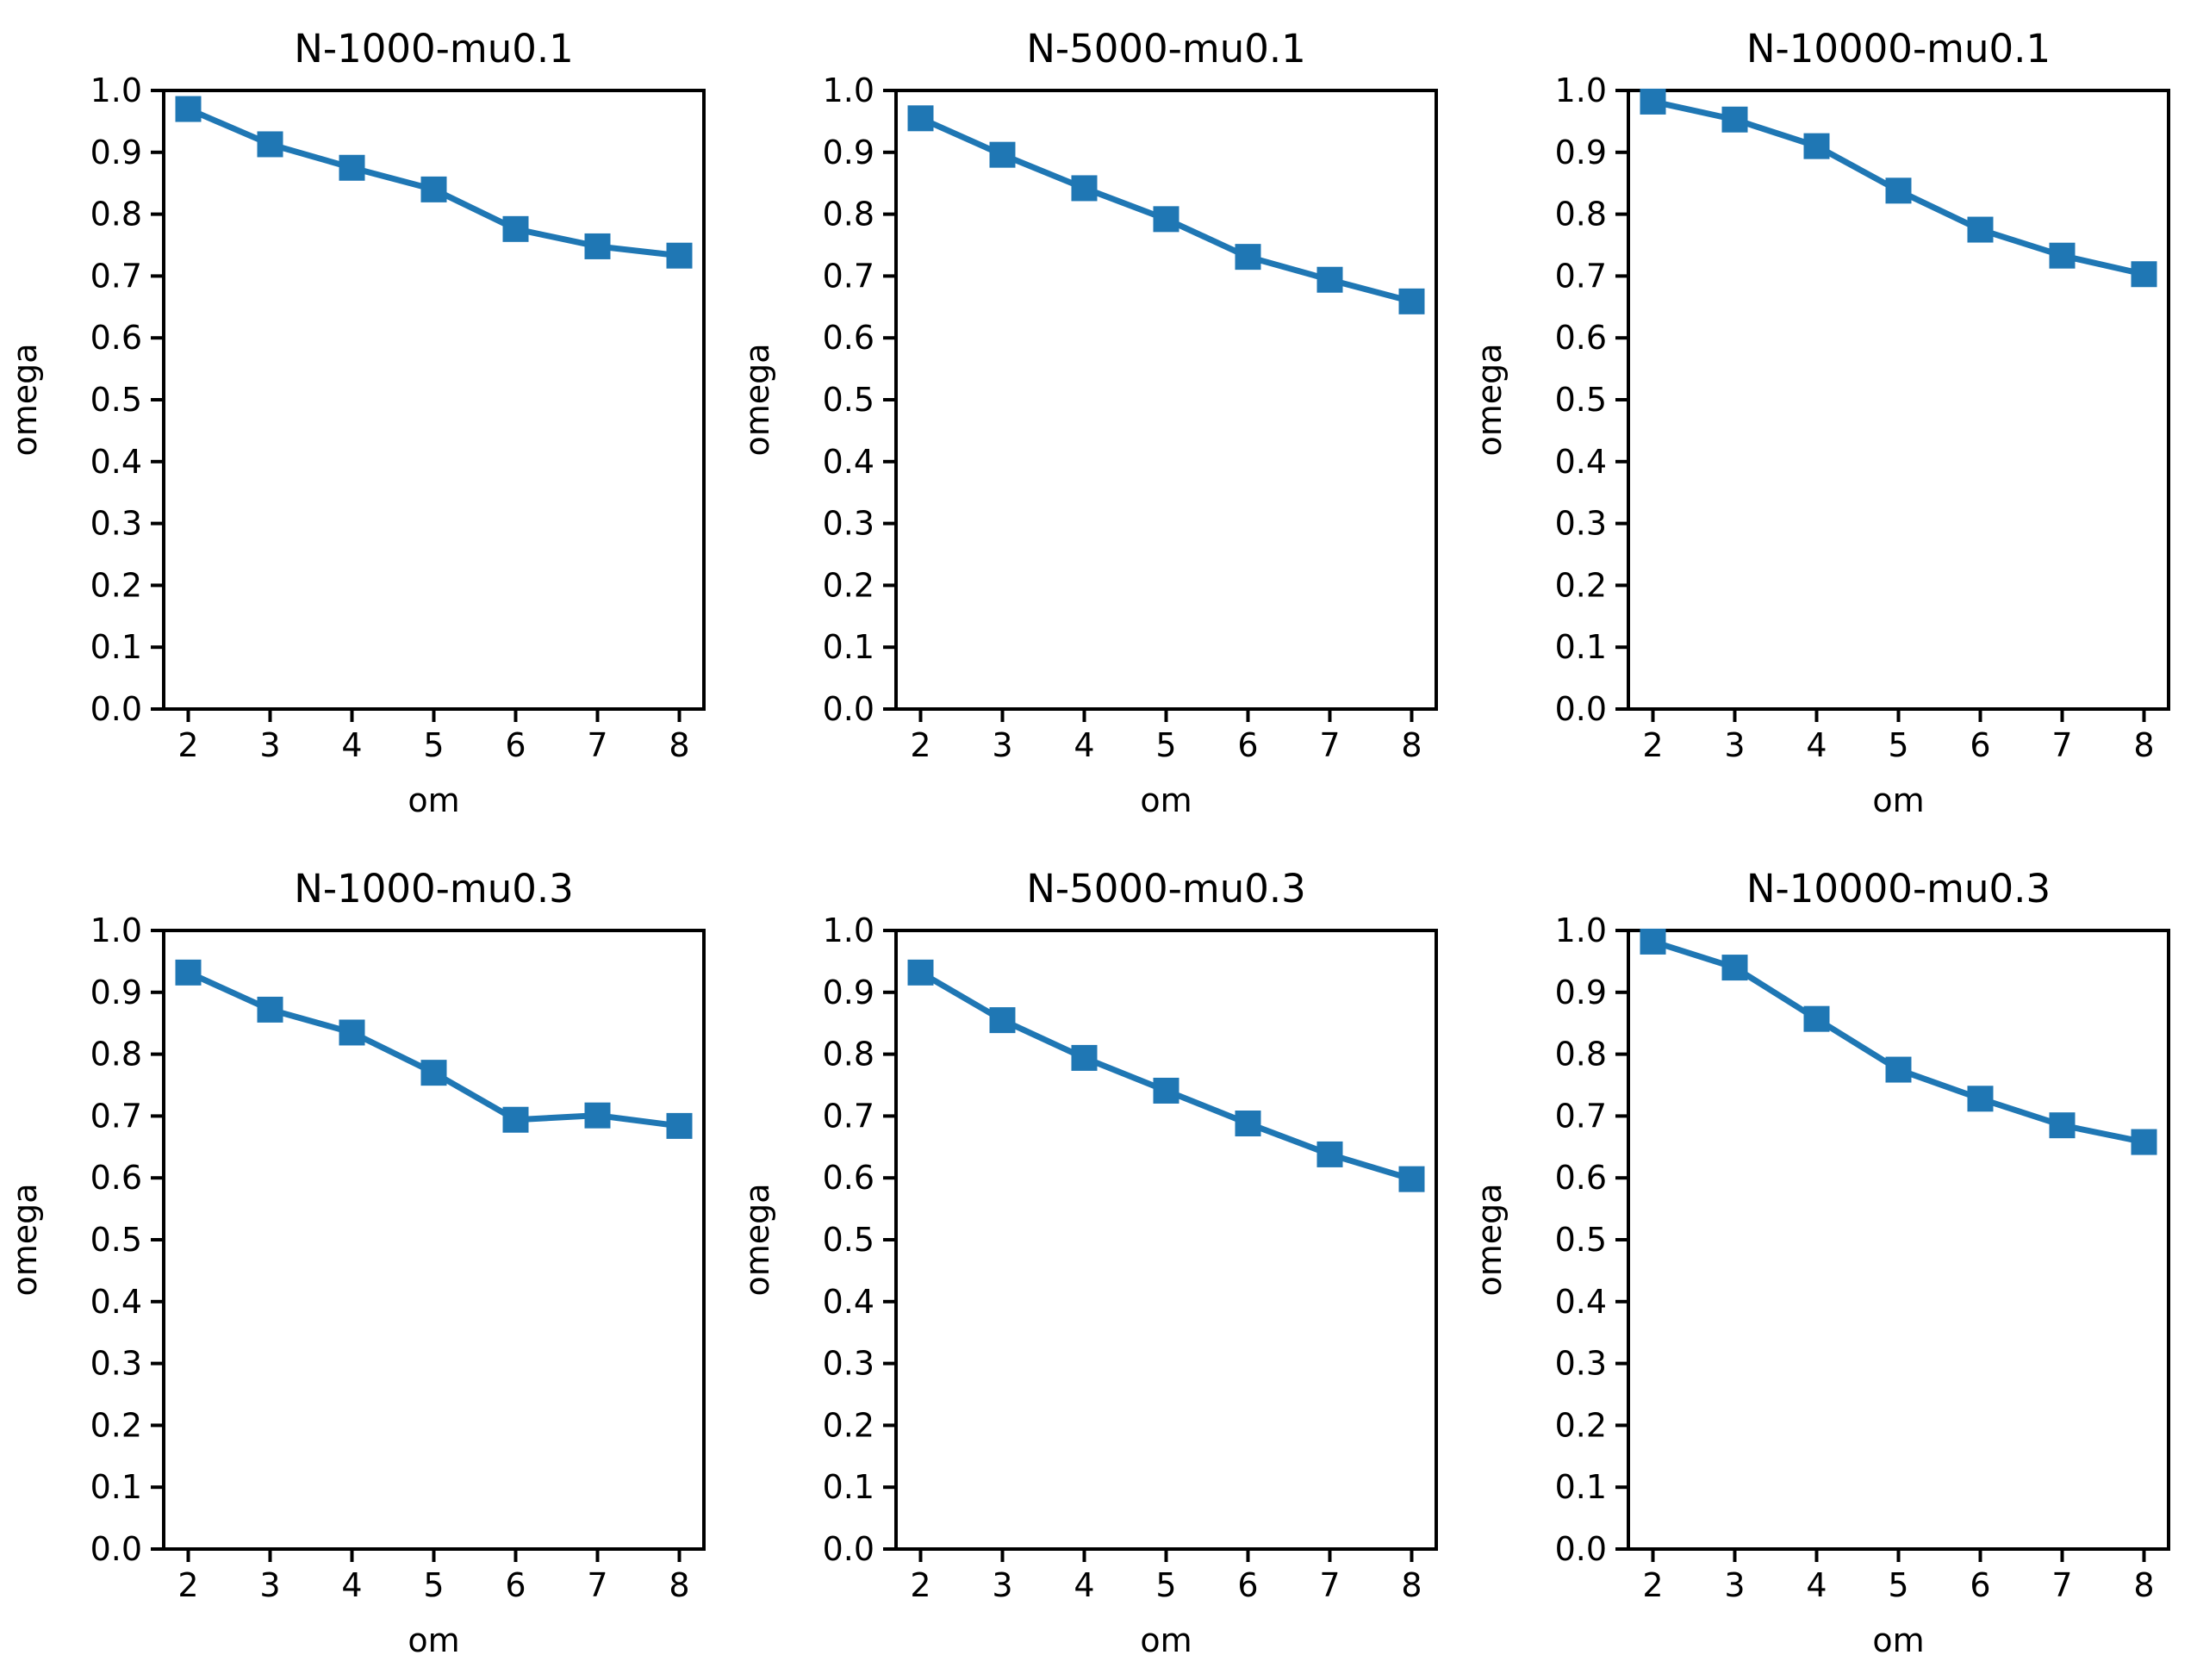 This screenshot has height=1680, width=2197. Describe the element at coordinates (1899, 889) in the screenshot. I see `subplot-title: N-10000-mu0.3` at that location.